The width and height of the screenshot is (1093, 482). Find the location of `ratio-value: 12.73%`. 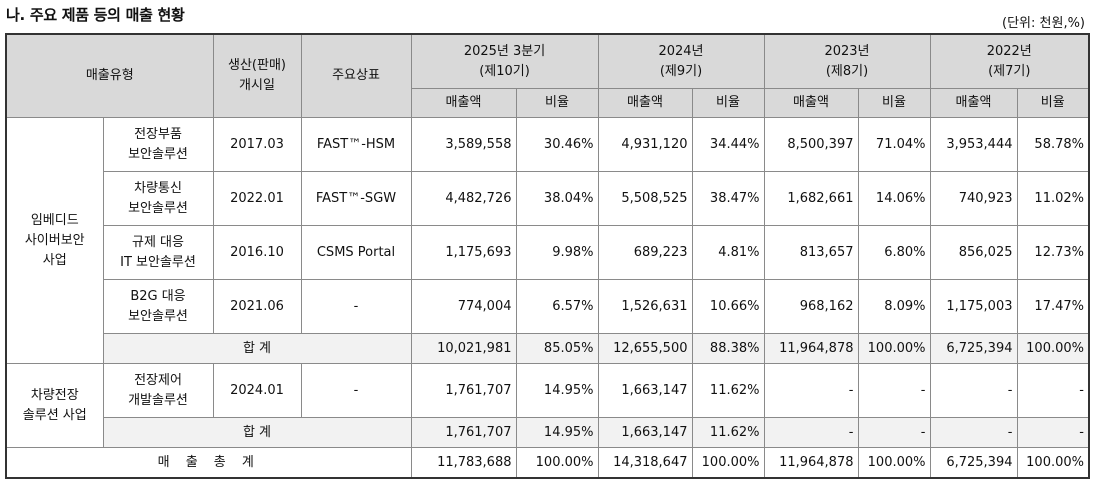

ratio-value: 12.73% is located at coordinates (1053, 252).